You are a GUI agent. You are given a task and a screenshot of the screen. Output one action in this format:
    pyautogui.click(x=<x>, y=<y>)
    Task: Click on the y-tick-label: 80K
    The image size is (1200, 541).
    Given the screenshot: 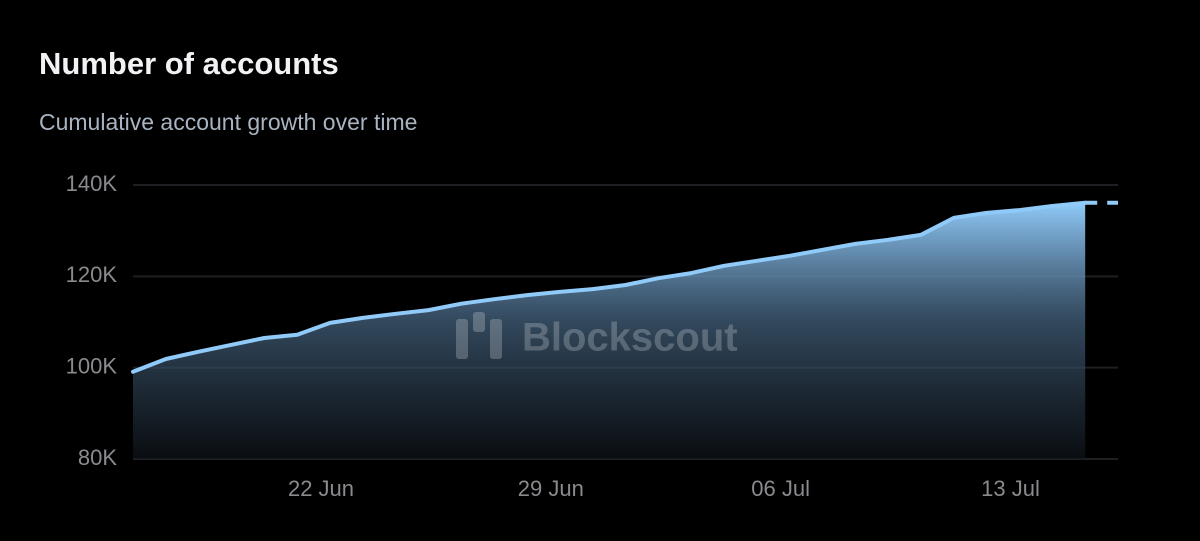 What is the action you would take?
    pyautogui.click(x=97, y=457)
    